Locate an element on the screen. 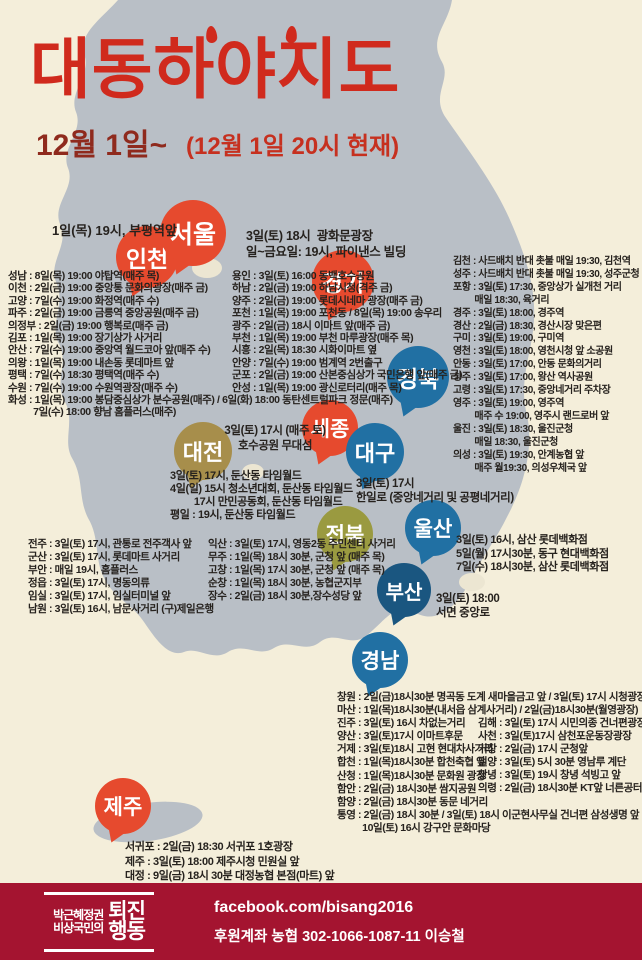  text-line: 3일(토) 18시 광화문광장 is located at coordinates (309, 236).